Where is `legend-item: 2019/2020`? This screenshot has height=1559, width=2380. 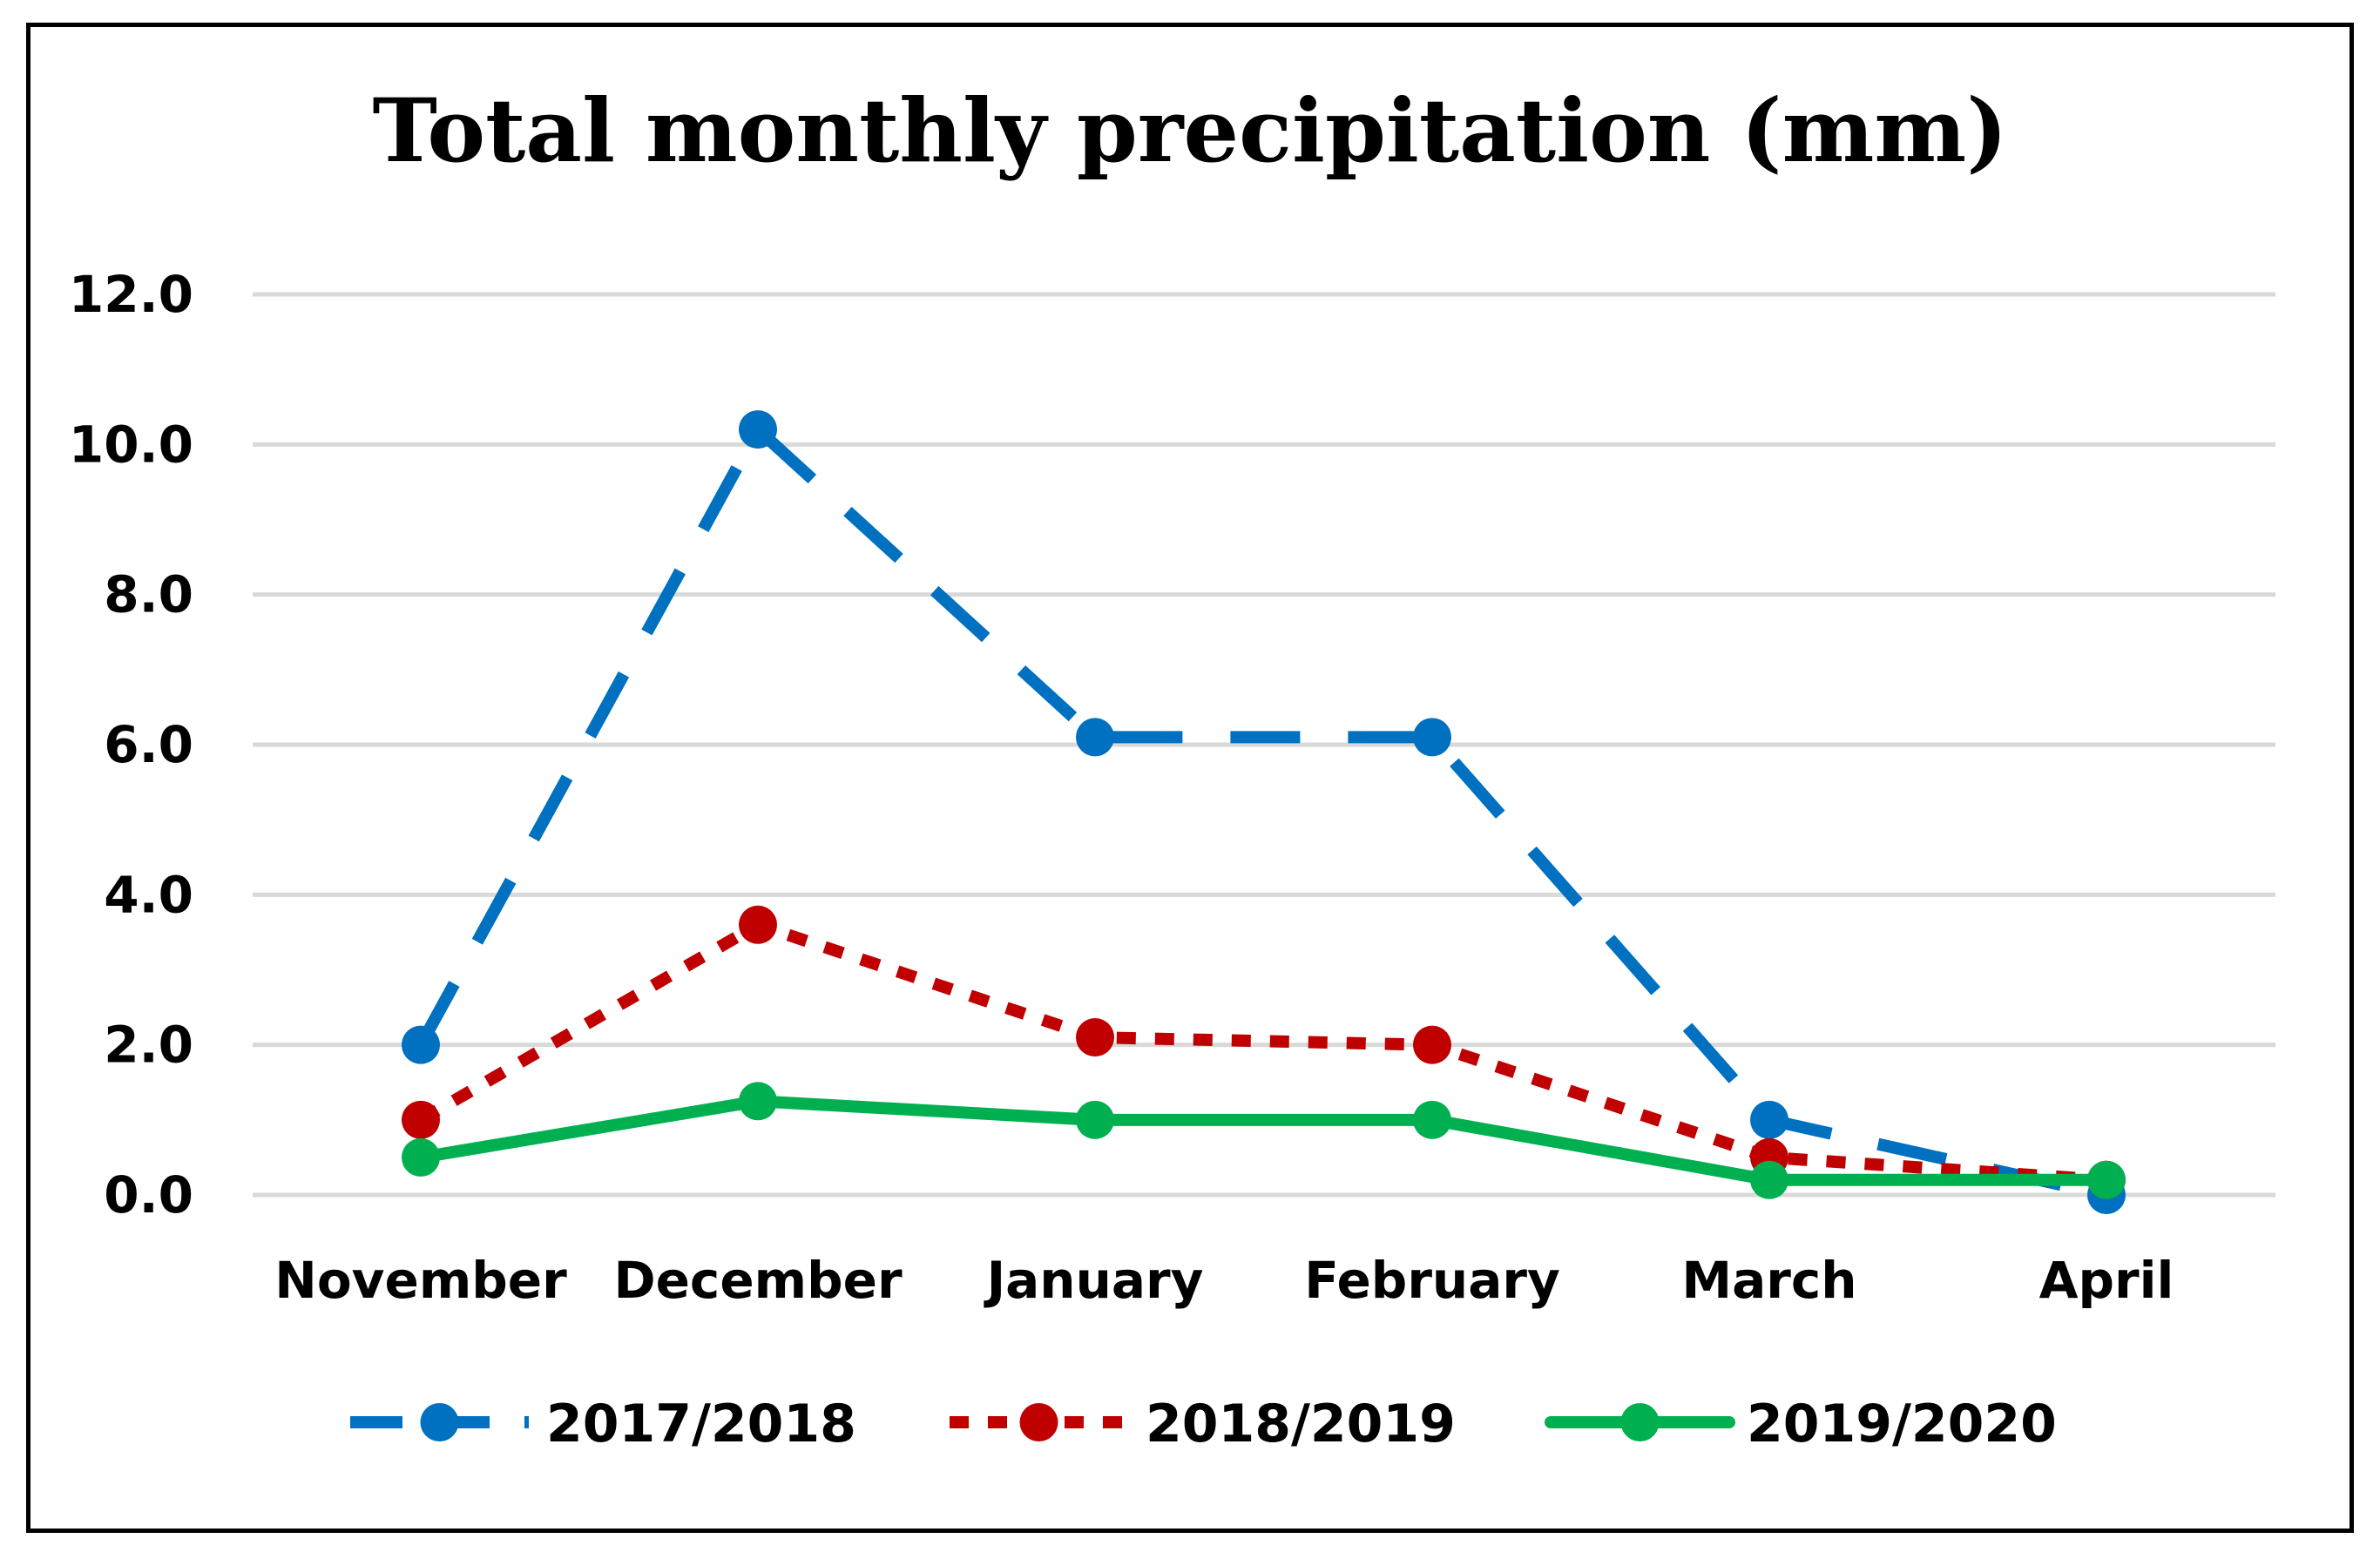
legend-item: 2019/2020 is located at coordinates (1801, 1424).